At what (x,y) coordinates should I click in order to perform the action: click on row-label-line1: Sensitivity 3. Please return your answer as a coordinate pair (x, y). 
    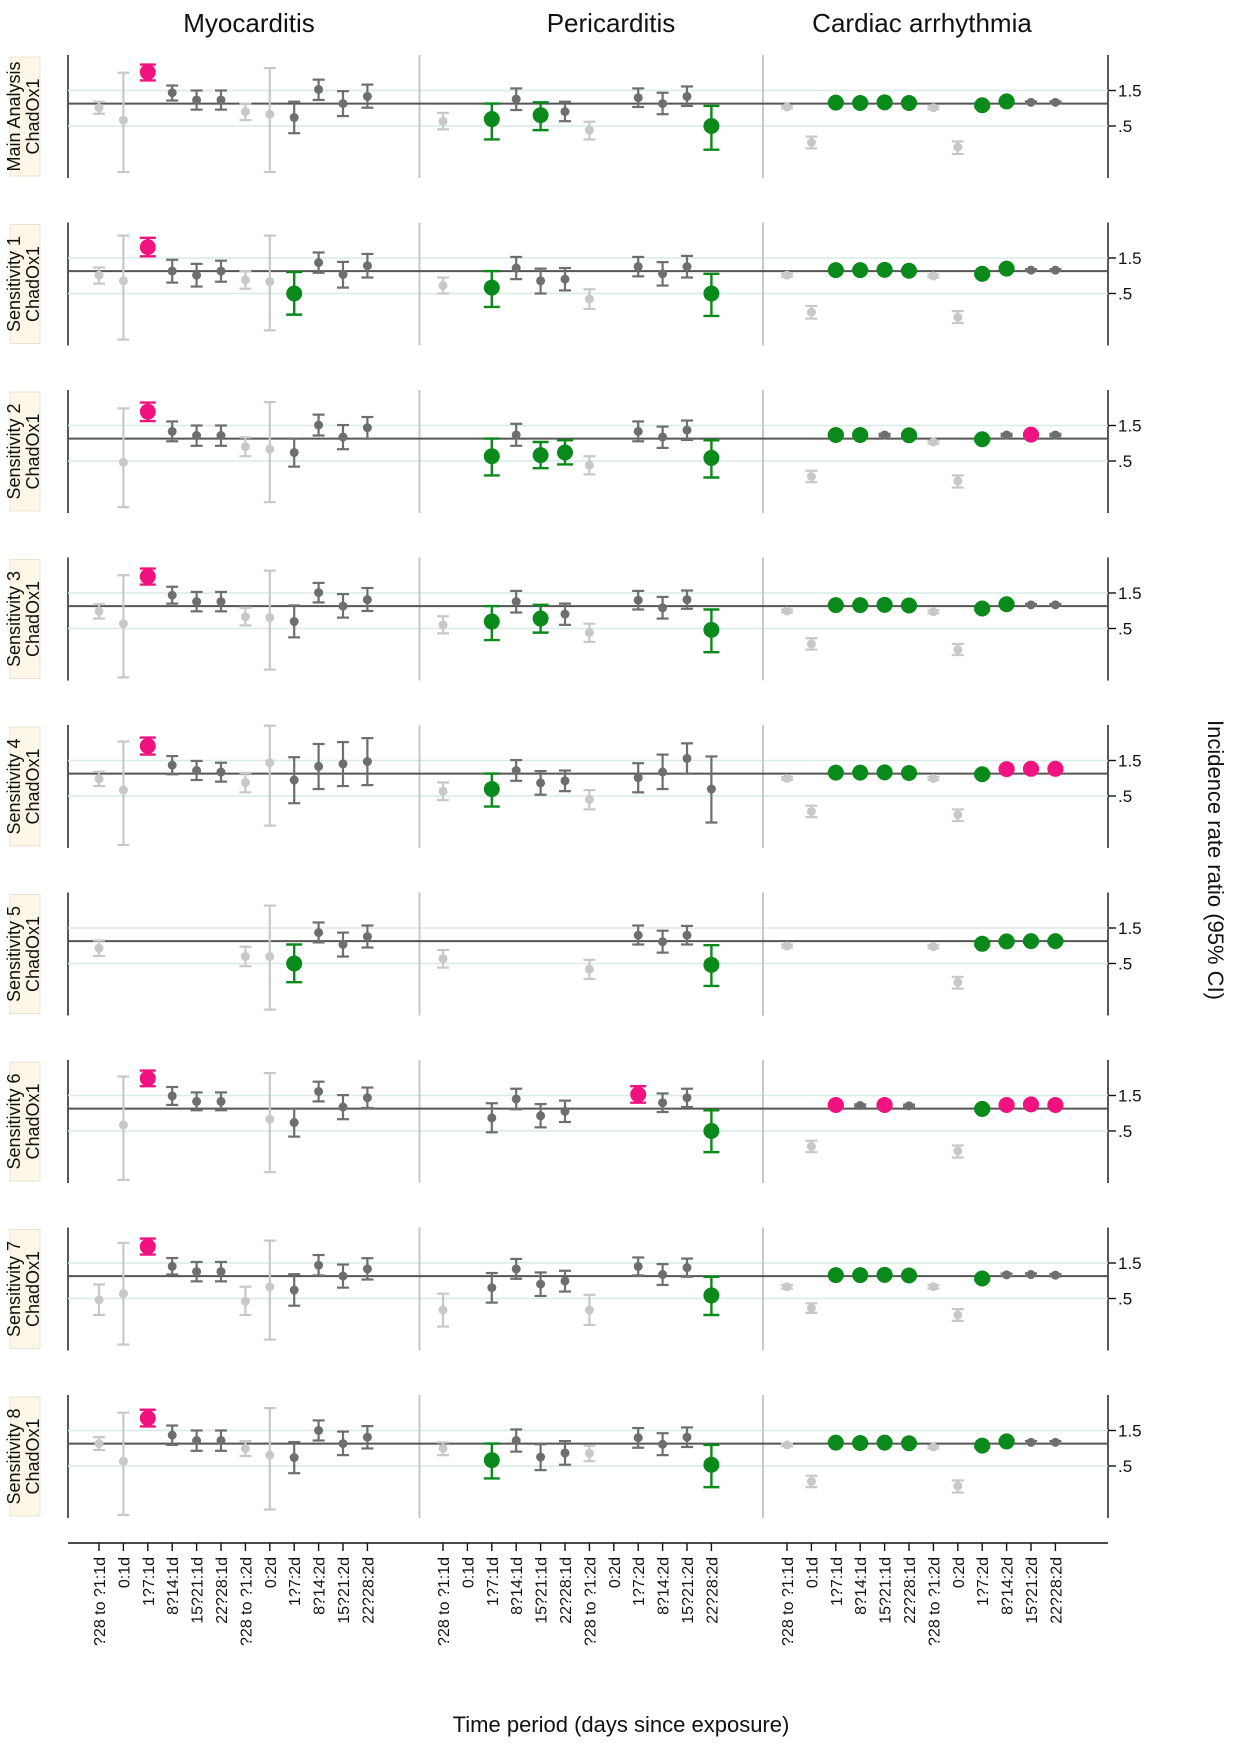
    Looking at the image, I should click on (14, 619).